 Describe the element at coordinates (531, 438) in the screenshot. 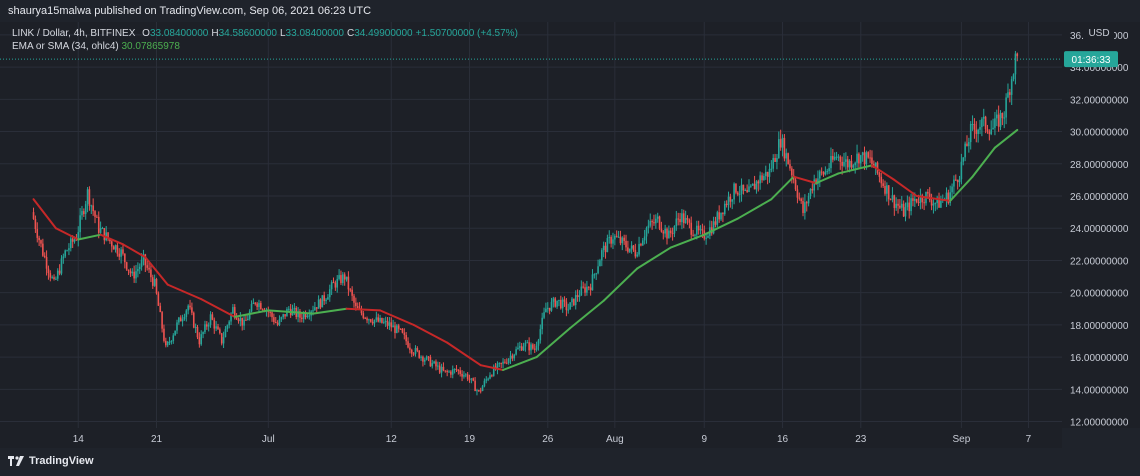

I see `time-axis: 14 21 Jul 12 19 26 Aug 9 16 23 Sep 7` at that location.